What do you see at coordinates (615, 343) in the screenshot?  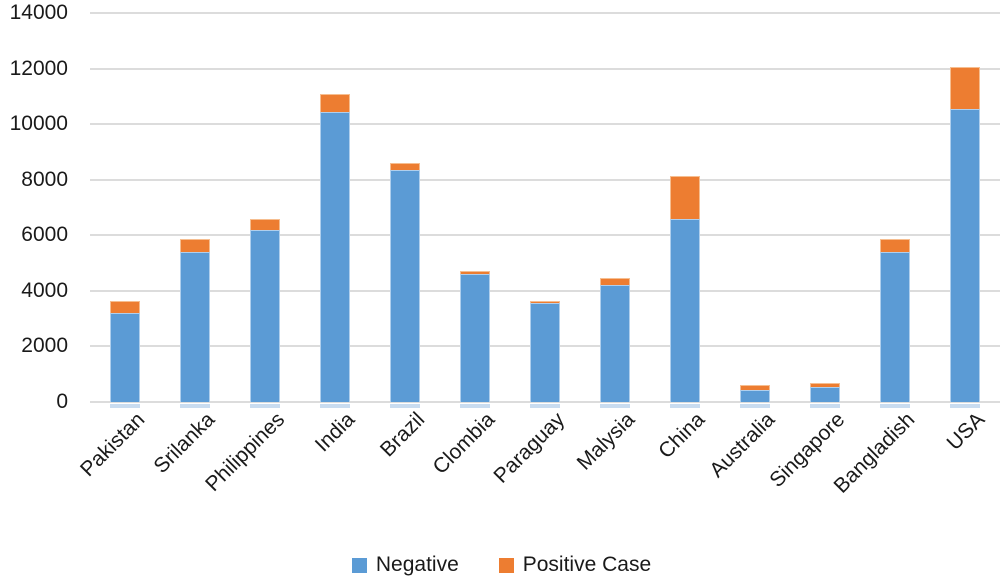 I see `bar-segment-negative-malysia` at bounding box center [615, 343].